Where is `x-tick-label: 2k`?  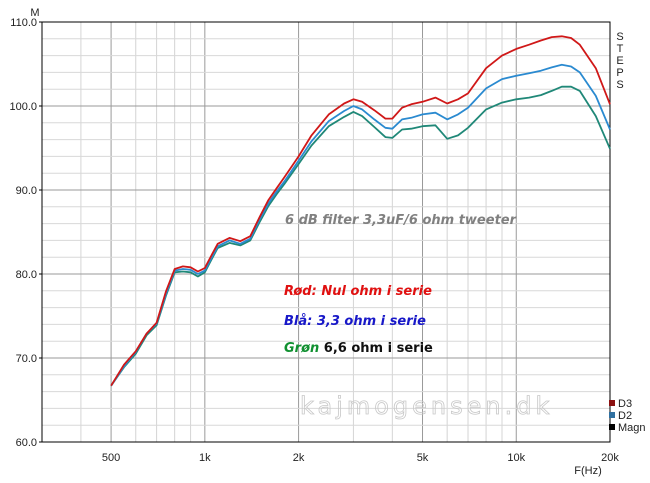 x-tick-label: 2k is located at coordinates (299, 458).